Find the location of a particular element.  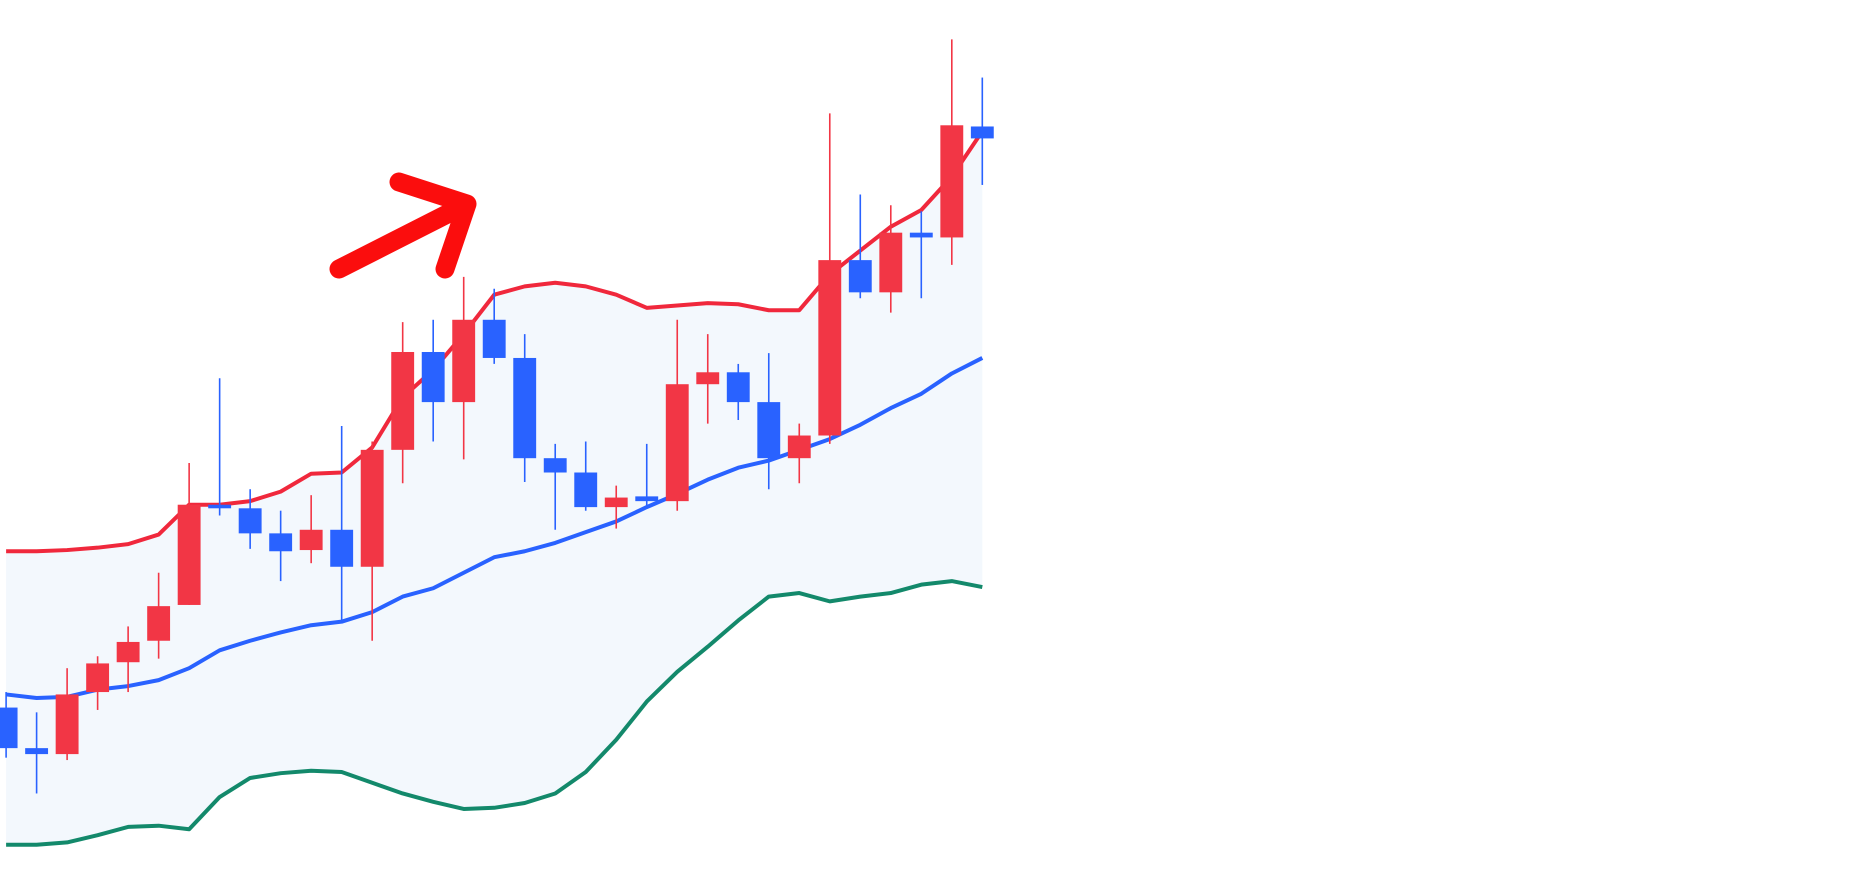

arrow-annotation is located at coordinates (403, 225).